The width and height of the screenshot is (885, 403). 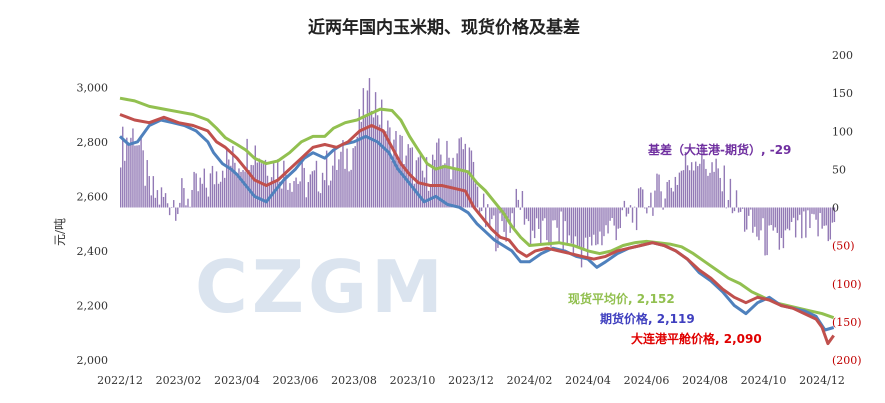 I want to click on x-tick-label: 2024/10, so click(x=764, y=380).